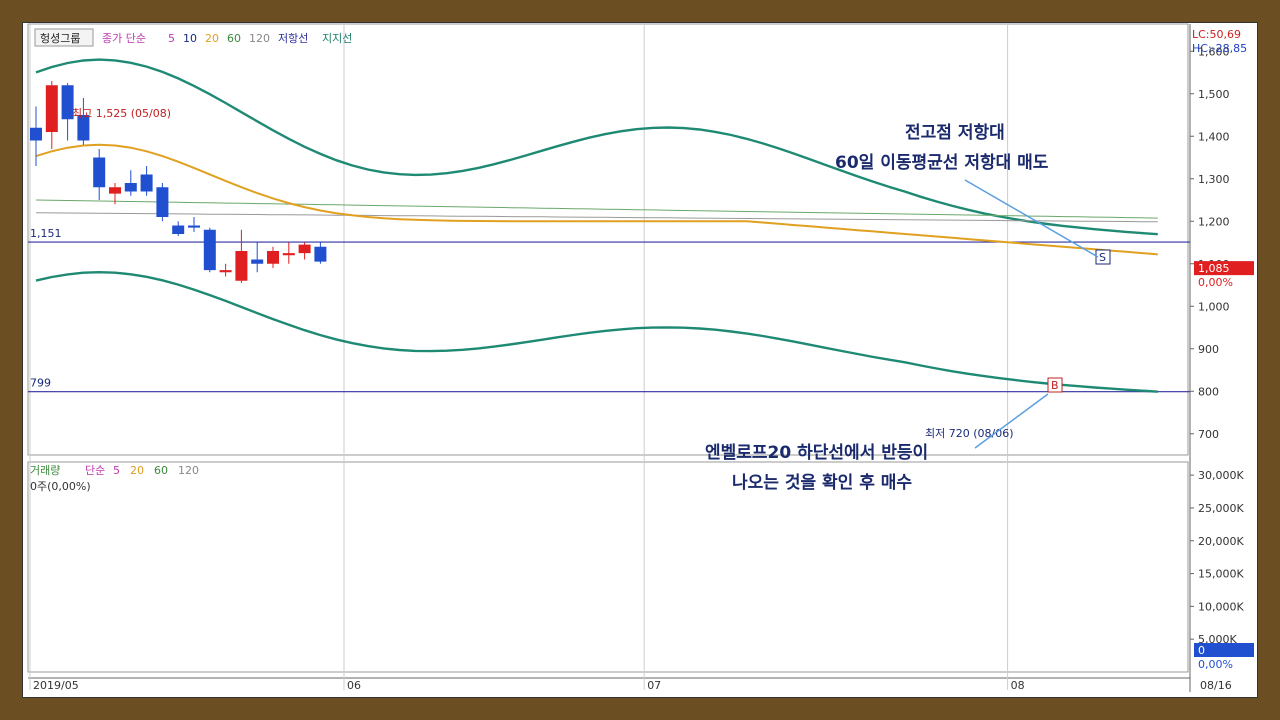 The height and width of the screenshot is (720, 1280). Describe the element at coordinates (1018, 685) in the screenshot. I see `x-tick-label: 08` at that location.